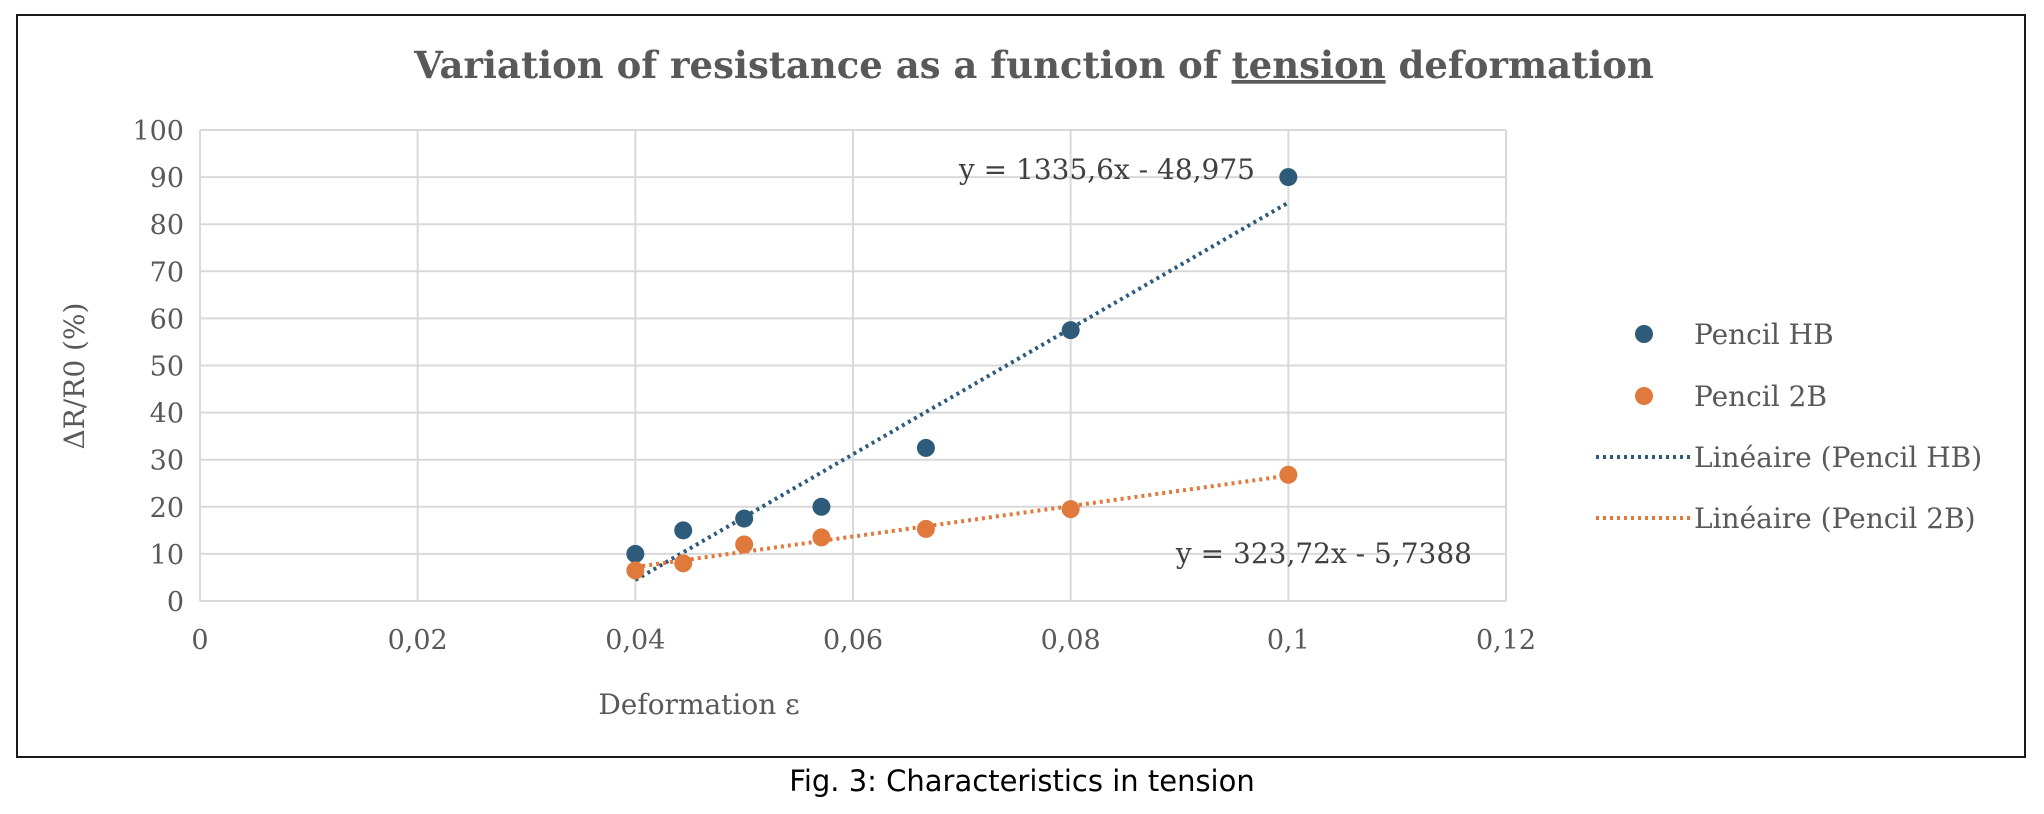 This screenshot has width=2044, height=814. What do you see at coordinates (167, 461) in the screenshot?
I see `y-tick-label: 30` at bounding box center [167, 461].